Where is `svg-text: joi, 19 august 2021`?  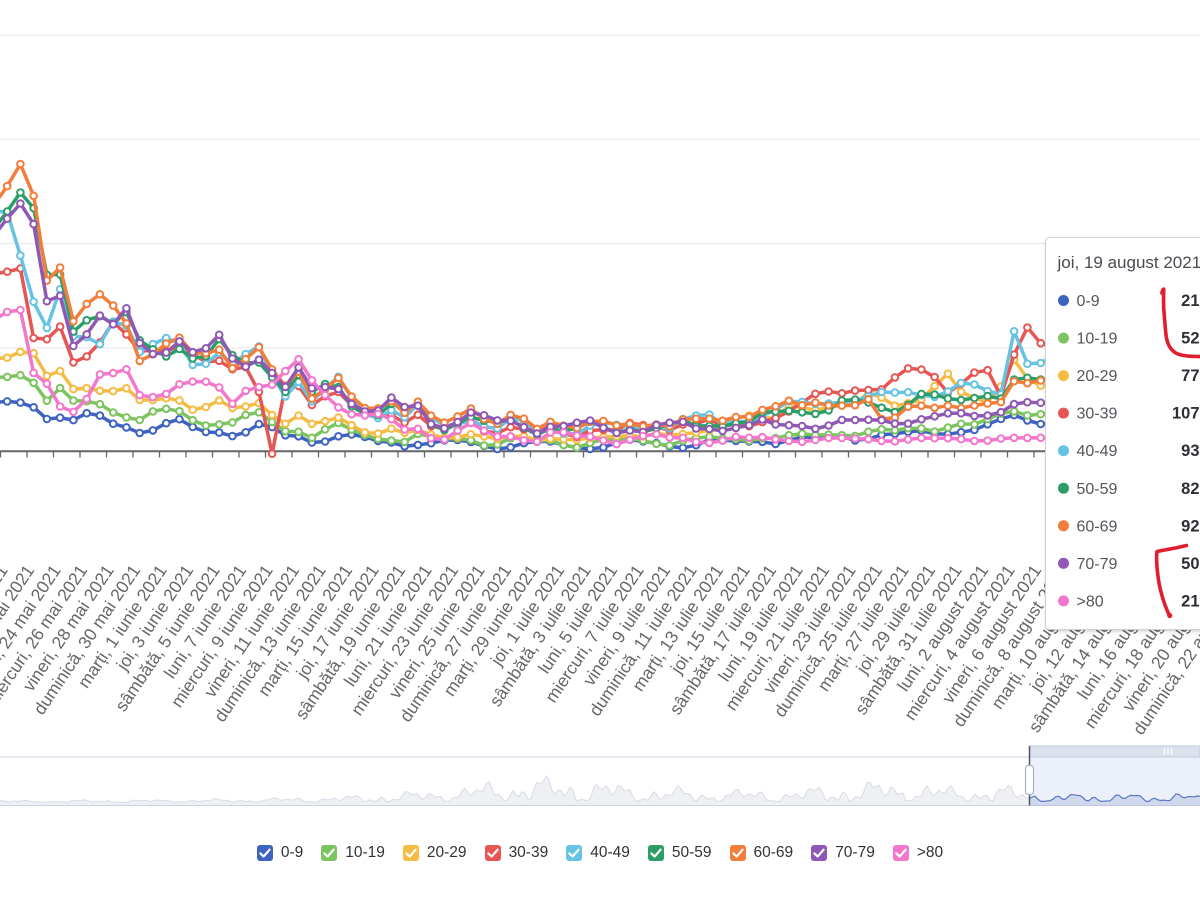
svg-text: joi, 19 august 2021 is located at coordinates (1128, 262).